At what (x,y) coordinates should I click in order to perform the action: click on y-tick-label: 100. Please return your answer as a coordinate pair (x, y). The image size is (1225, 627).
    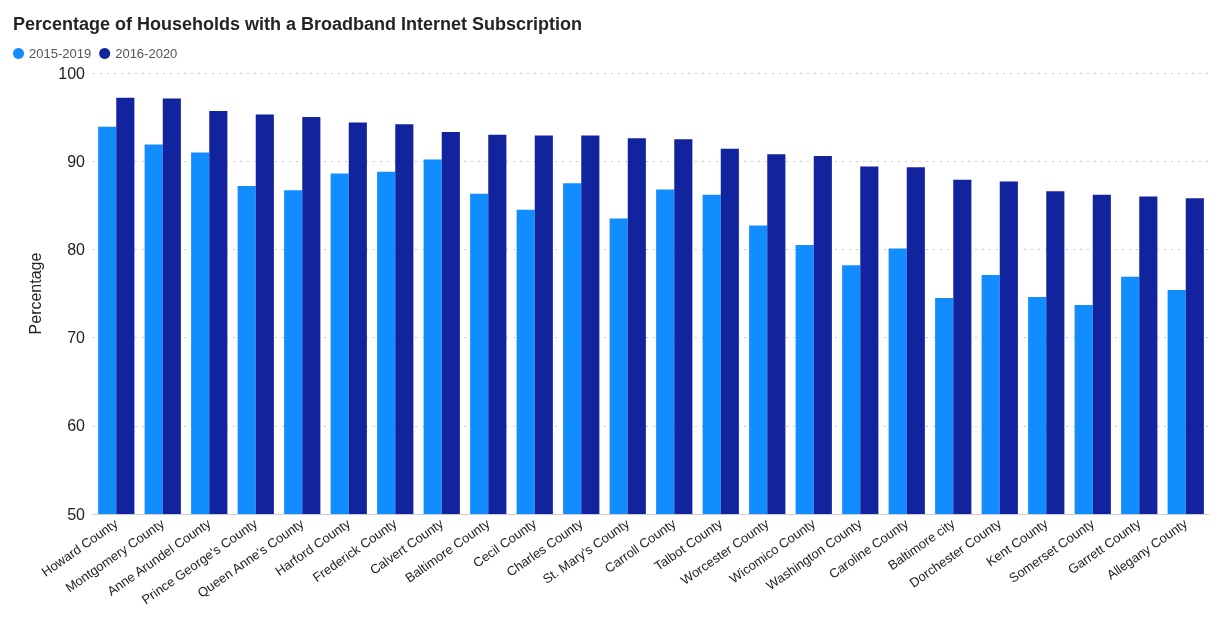
    Looking at the image, I should click on (72, 73).